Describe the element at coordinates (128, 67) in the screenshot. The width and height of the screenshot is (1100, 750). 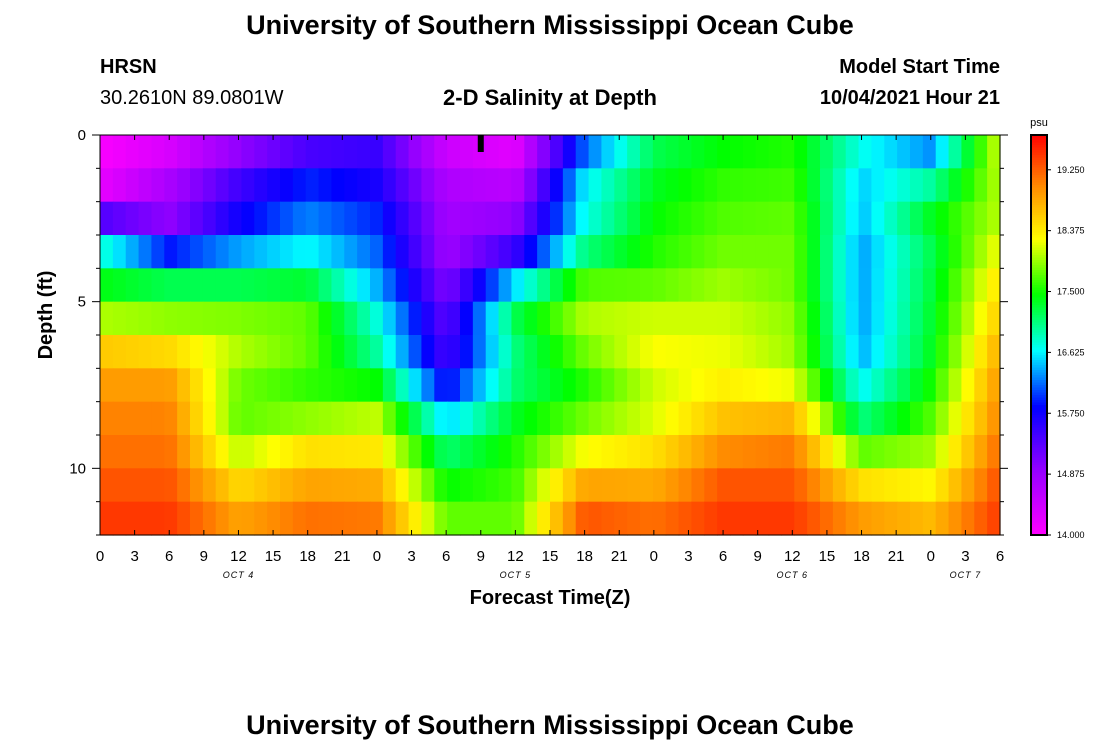
I see `station-name: HRSN` at that location.